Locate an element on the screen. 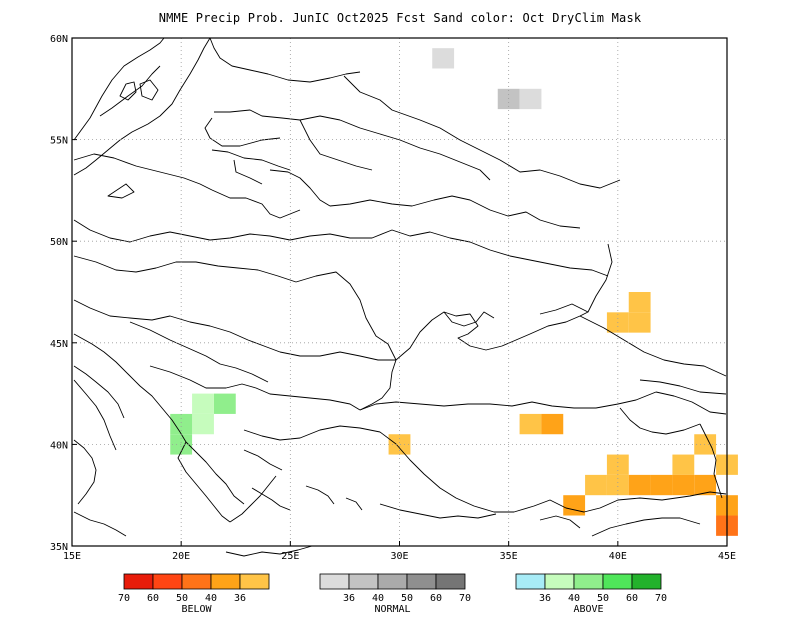 This screenshot has height=618, width=800. legend-category-label: BELOW is located at coordinates (196, 609).